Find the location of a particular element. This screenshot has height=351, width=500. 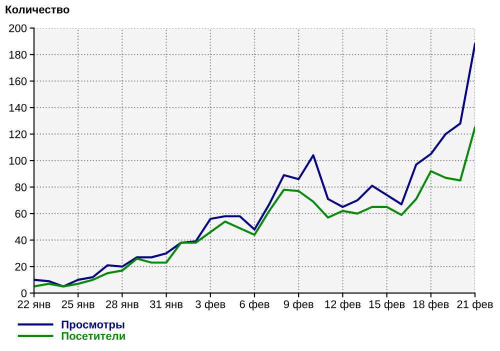

x-tick-label: 6 фев is located at coordinates (255, 305).